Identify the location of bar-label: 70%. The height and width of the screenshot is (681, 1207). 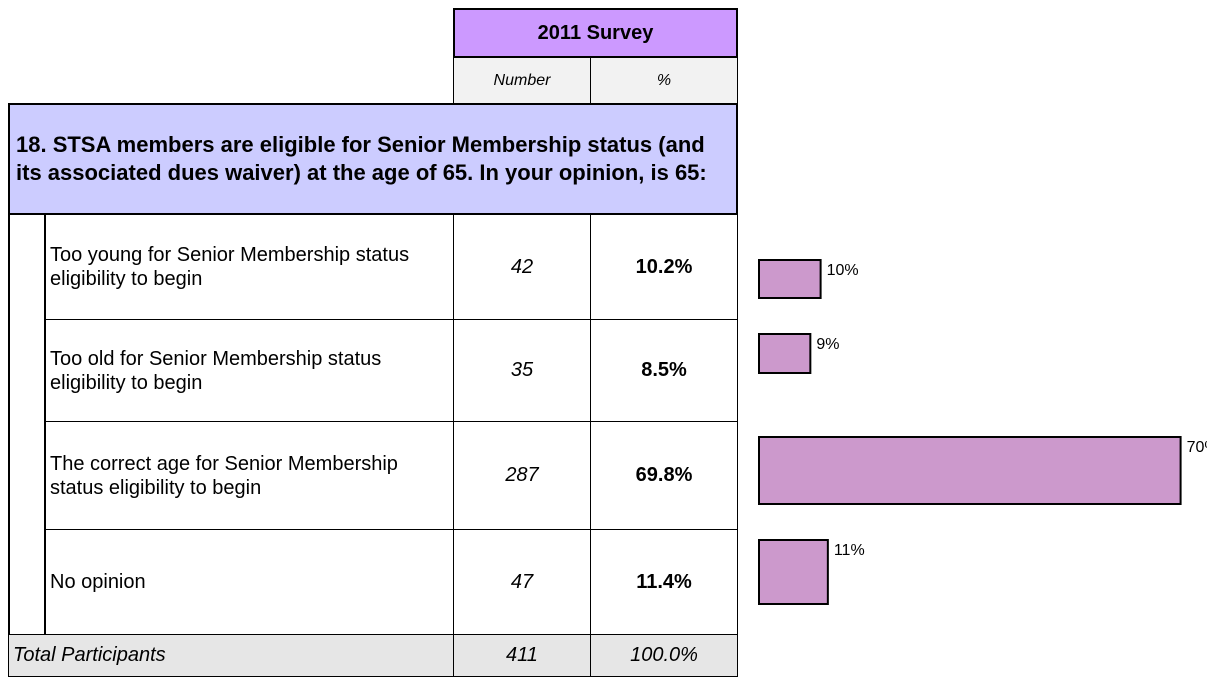
(1197, 447).